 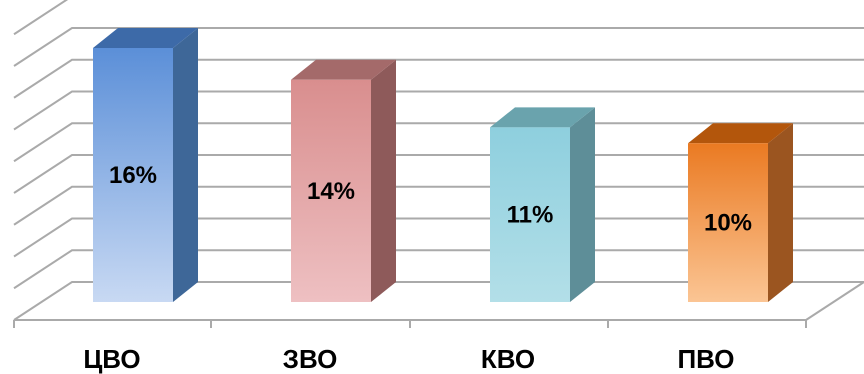 What do you see at coordinates (705, 359) in the screenshot?
I see `category-label: ПВО` at bounding box center [705, 359].